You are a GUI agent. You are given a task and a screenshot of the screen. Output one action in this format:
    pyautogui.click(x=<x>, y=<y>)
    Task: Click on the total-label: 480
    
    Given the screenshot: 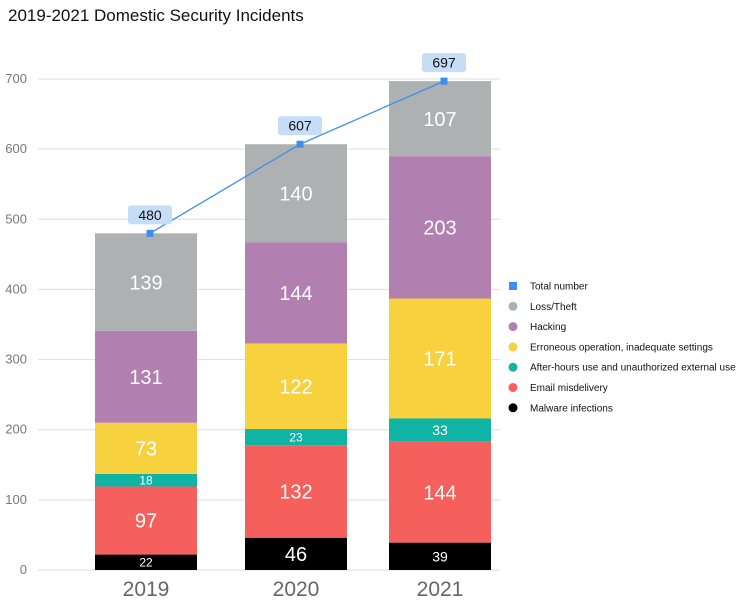 What is the action you would take?
    pyautogui.click(x=150, y=215)
    